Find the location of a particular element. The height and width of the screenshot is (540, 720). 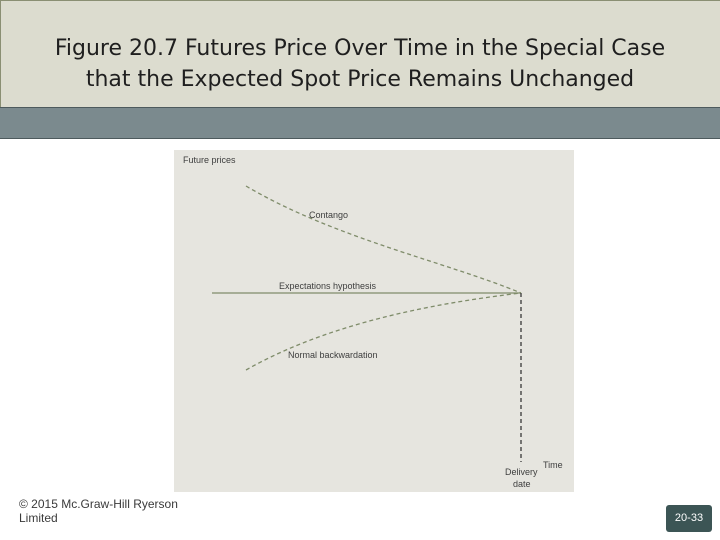

delivery-label-line2: date is located at coordinates (522, 484).